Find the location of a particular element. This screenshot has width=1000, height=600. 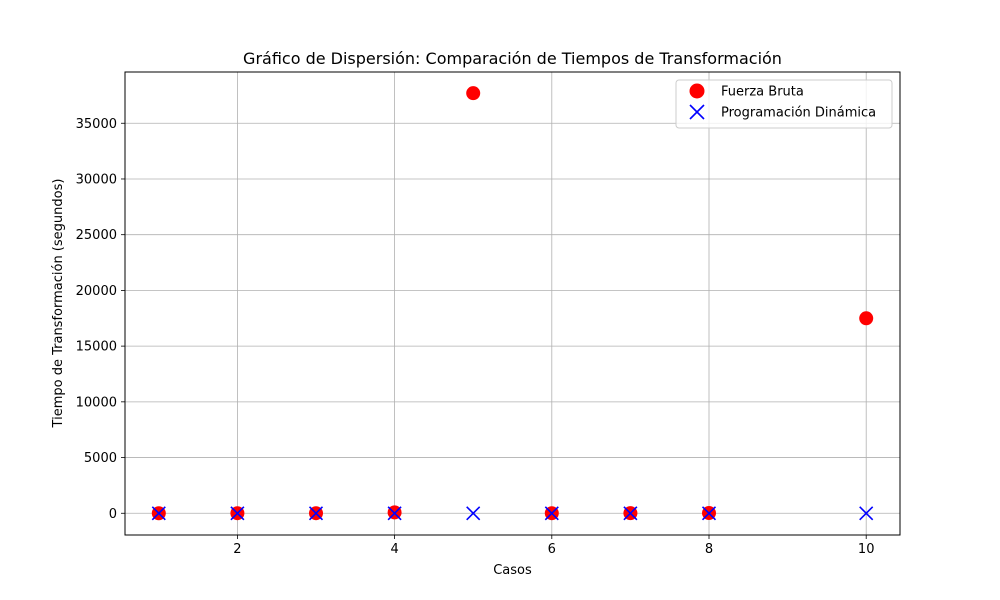

legend-item: Programación Dinámica is located at coordinates (782, 112).